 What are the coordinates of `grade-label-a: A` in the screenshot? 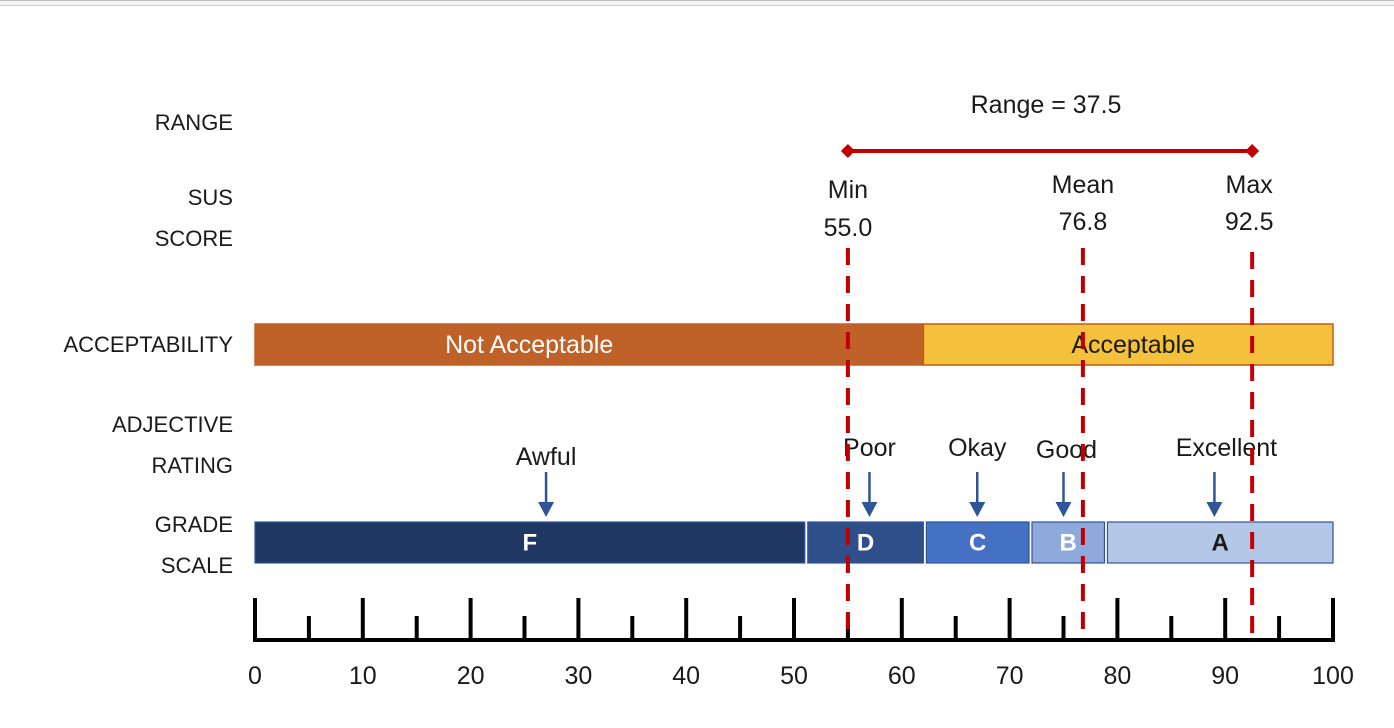 It's located at (1220, 543).